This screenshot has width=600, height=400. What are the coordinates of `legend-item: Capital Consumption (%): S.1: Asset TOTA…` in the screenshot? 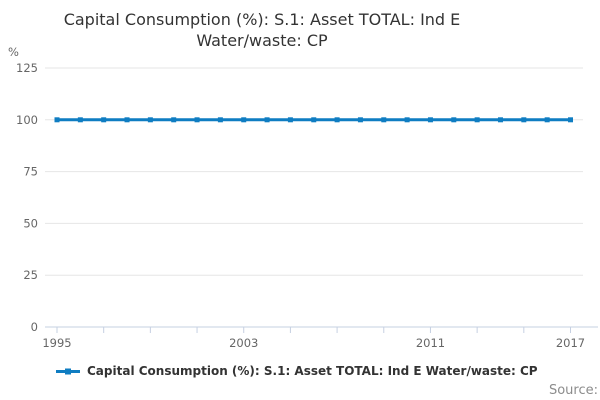 It's located at (296, 371).